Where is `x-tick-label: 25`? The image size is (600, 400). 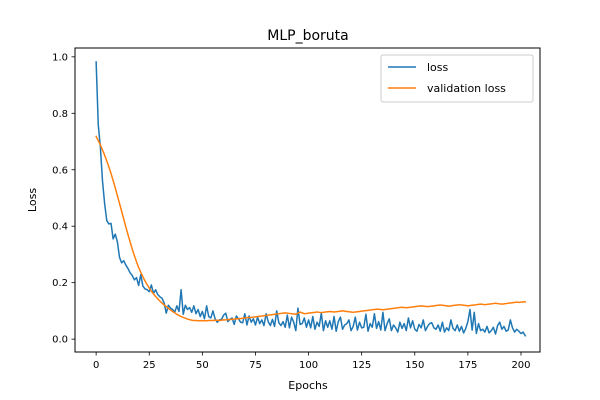
x-tick-label: 25 is located at coordinates (149, 365).